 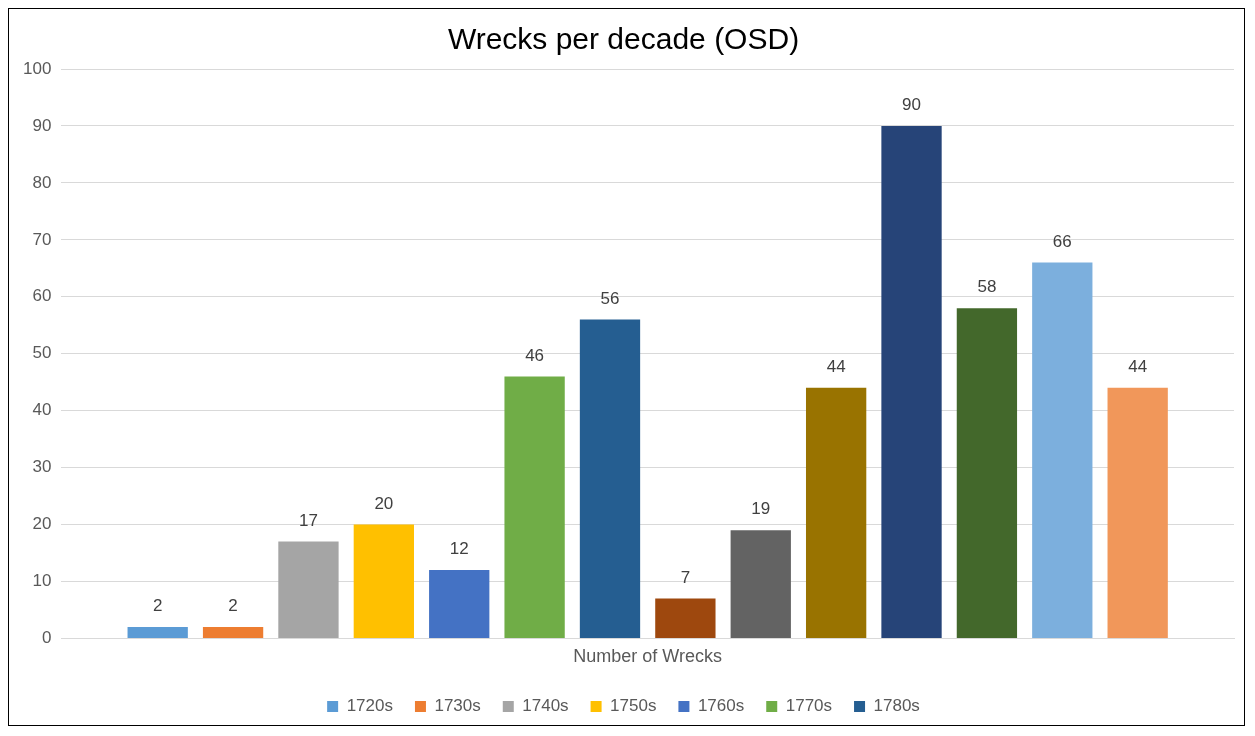 I want to click on data-label: 7, so click(x=685, y=577).